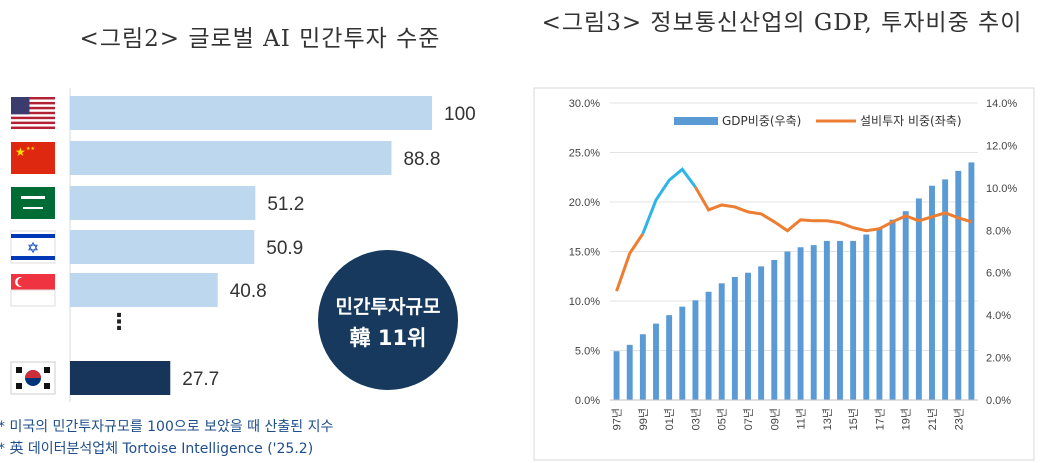  Describe the element at coordinates (584, 253) in the screenshot. I see `y-left-tick-label: 15.0%` at that location.